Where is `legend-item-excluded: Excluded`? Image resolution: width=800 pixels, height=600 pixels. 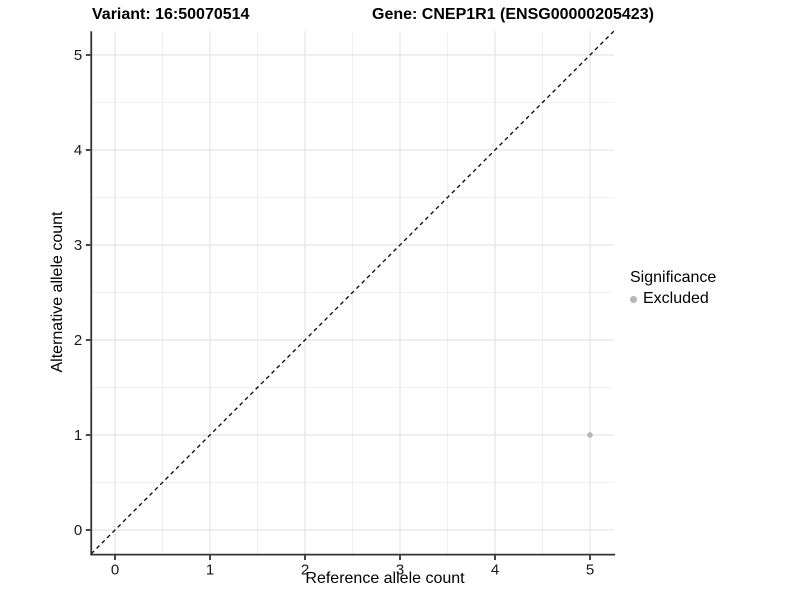 legend-item-excluded: Excluded is located at coordinates (673, 299).